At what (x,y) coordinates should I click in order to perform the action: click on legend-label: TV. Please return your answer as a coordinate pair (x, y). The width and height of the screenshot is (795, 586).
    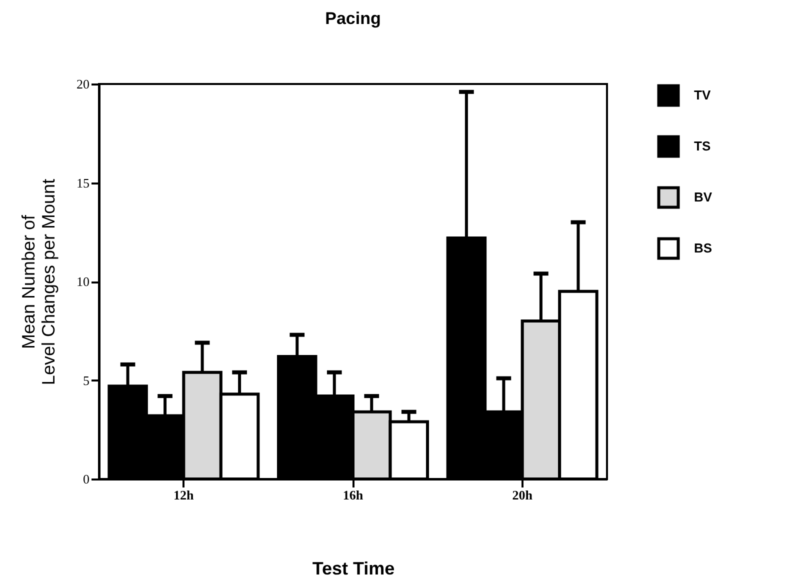
    Looking at the image, I should click on (702, 95).